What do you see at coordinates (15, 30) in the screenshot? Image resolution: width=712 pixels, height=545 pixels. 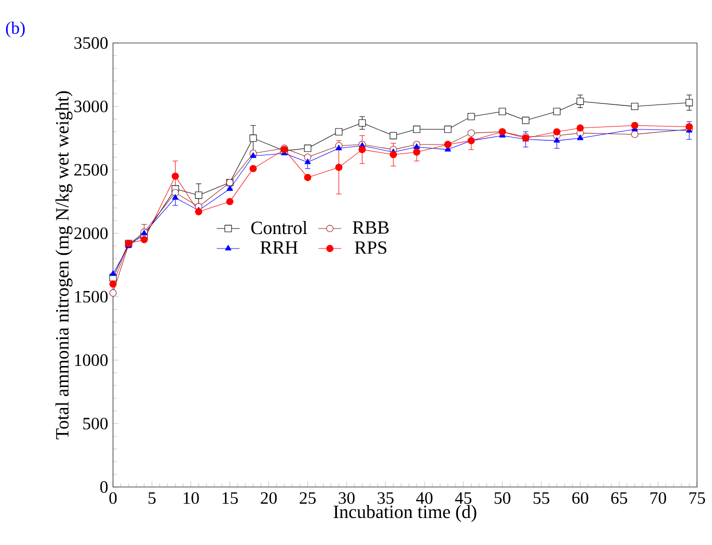 I see `text: (b)` at bounding box center [15, 30].